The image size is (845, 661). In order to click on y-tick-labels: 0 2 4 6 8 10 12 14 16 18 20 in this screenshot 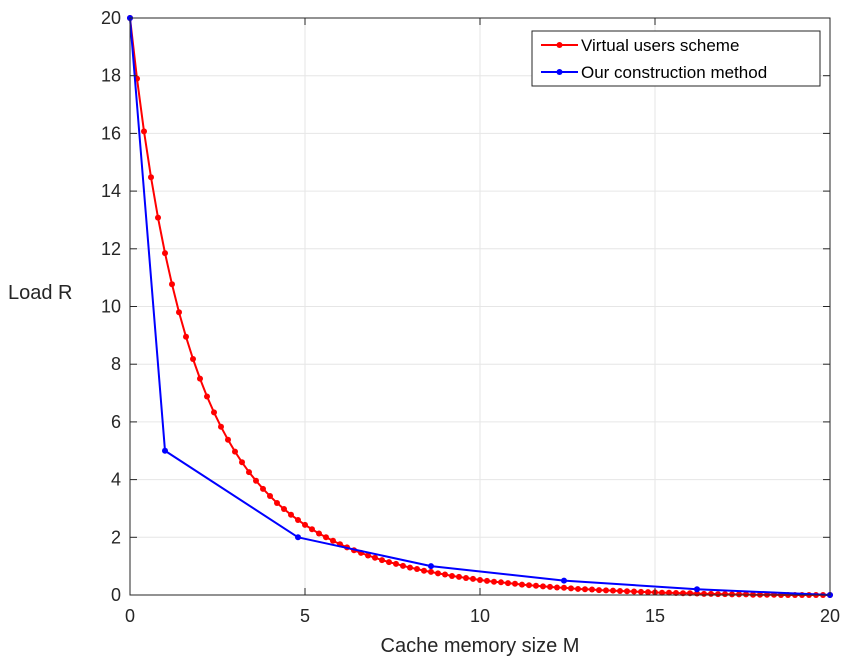, I will do `click(111, 306)`.